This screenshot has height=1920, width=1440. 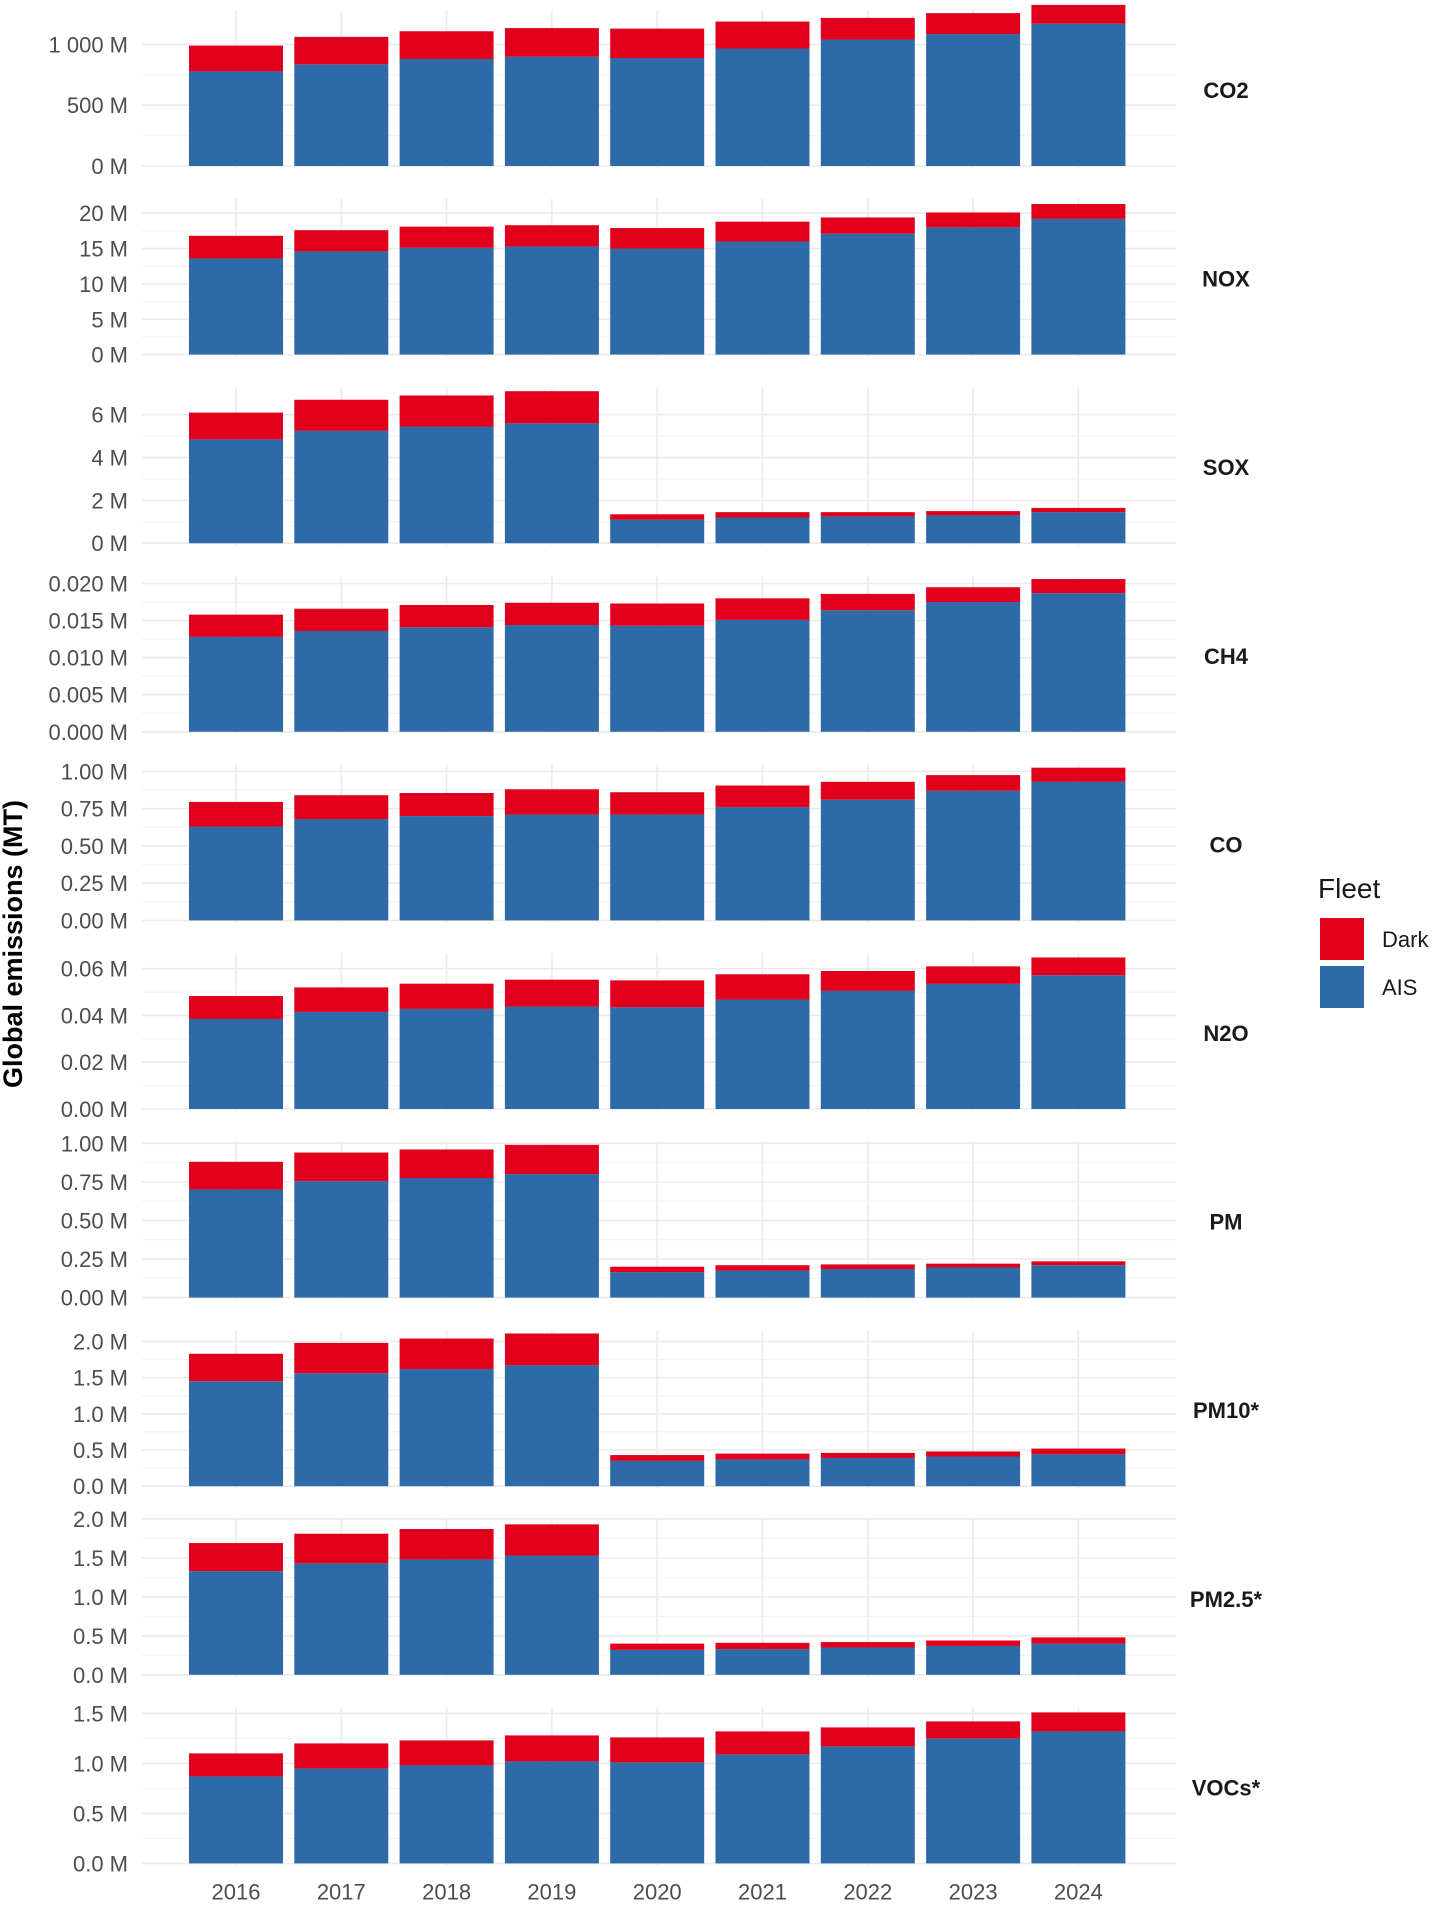 What do you see at coordinates (89, 695) in the screenshot?
I see `y-tick-label: 0.005 M` at bounding box center [89, 695].